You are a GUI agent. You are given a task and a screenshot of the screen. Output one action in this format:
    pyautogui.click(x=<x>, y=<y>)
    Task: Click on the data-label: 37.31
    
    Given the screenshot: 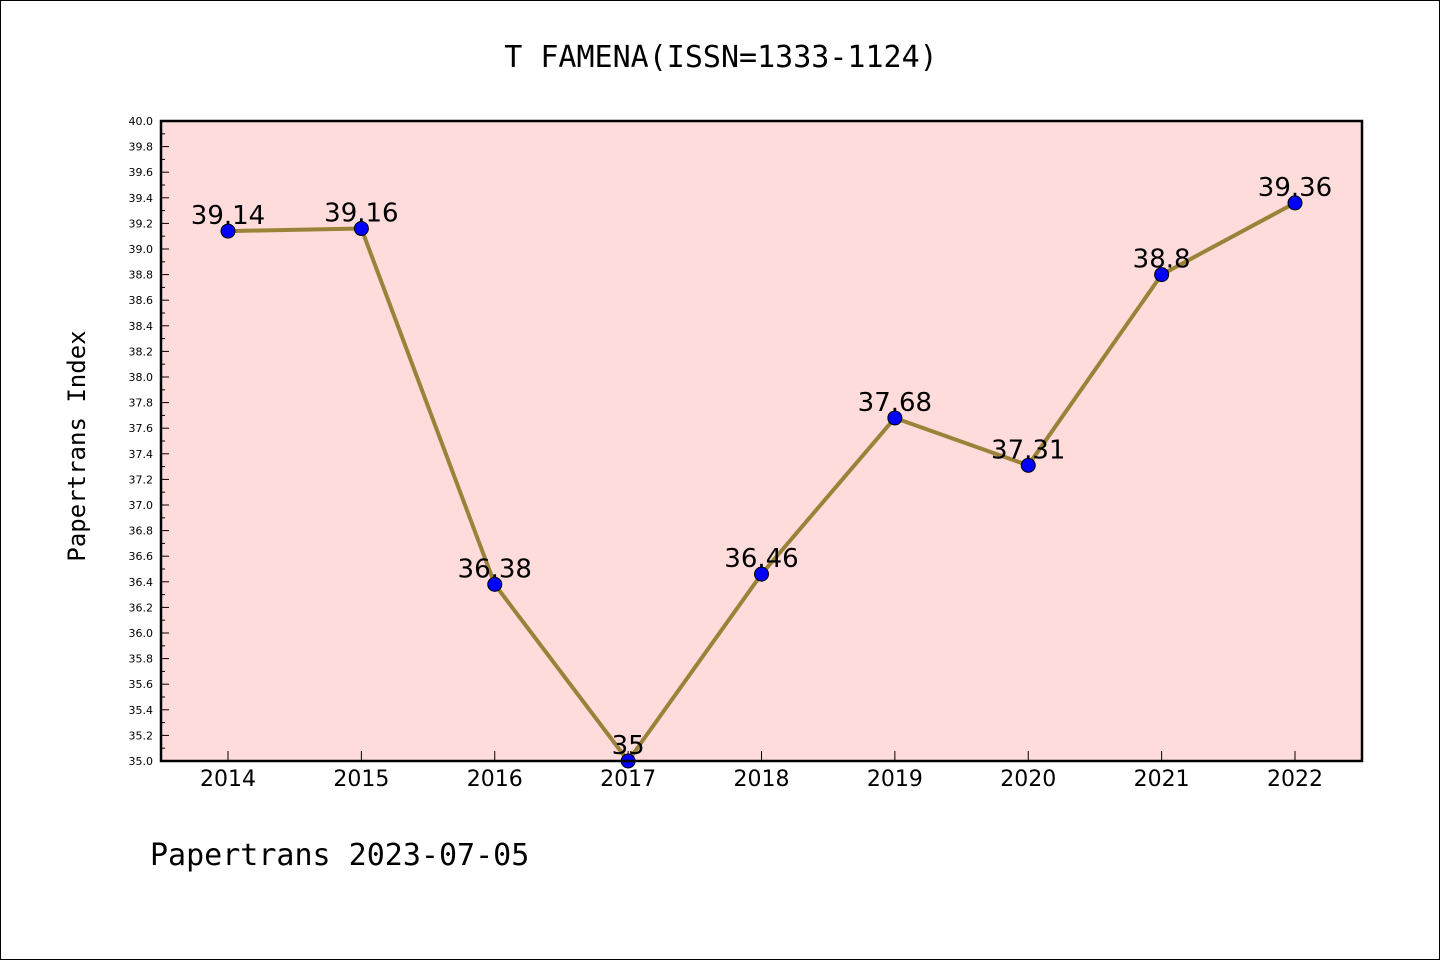 What is the action you would take?
    pyautogui.click(x=1028, y=450)
    